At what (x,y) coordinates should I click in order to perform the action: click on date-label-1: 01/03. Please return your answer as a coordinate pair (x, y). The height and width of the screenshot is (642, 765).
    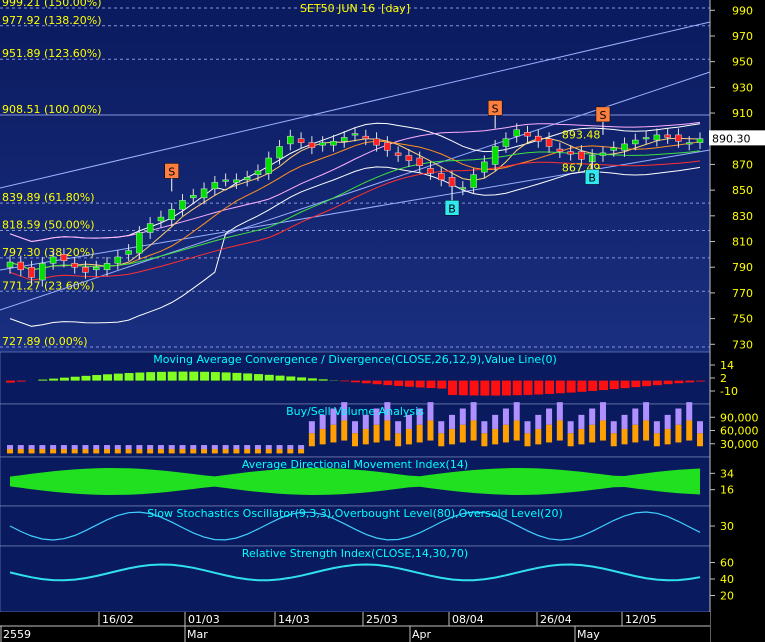
    Looking at the image, I should click on (204, 619).